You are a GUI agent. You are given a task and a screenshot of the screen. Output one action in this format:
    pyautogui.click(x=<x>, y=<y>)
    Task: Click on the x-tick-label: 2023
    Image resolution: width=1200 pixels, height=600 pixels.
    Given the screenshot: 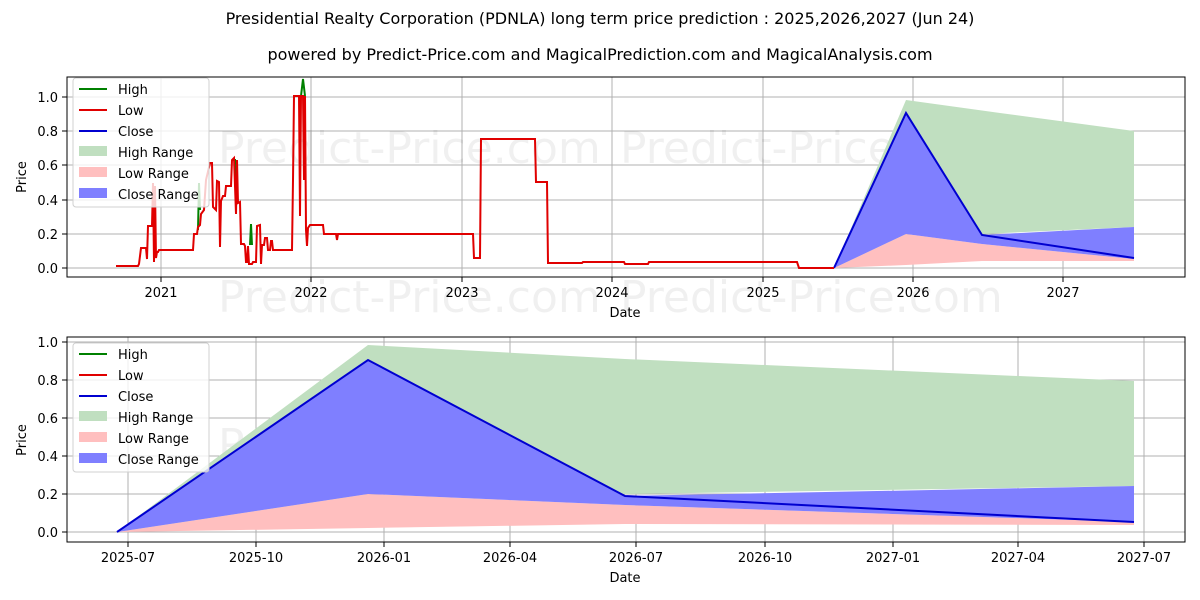 What is the action you would take?
    pyautogui.click(x=461, y=293)
    